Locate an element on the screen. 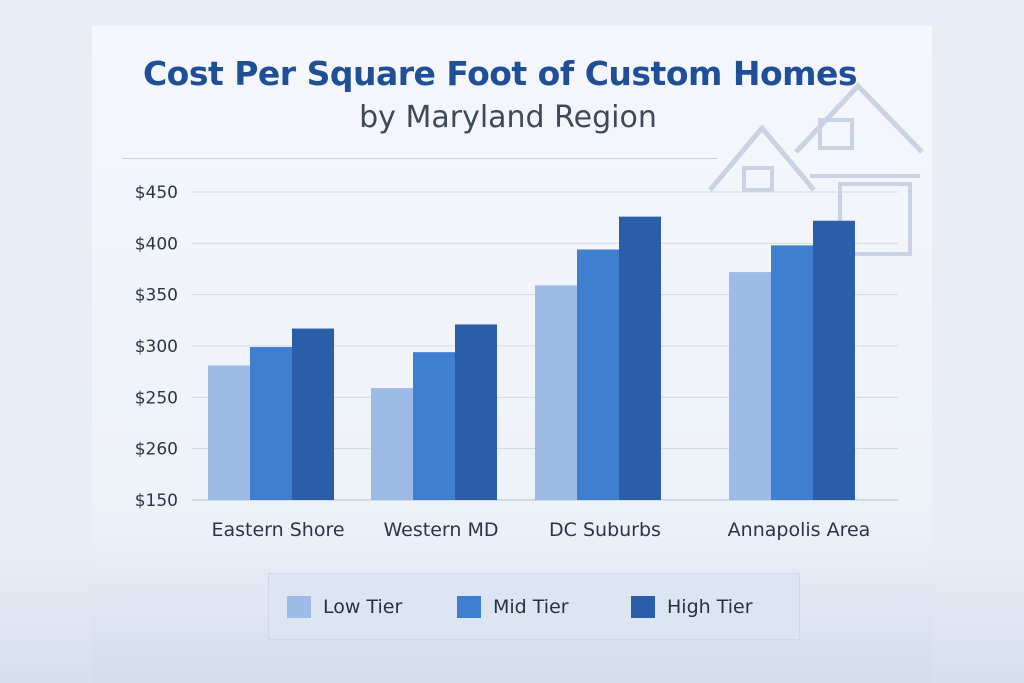  legend-swatch-low is located at coordinates (299, 607).